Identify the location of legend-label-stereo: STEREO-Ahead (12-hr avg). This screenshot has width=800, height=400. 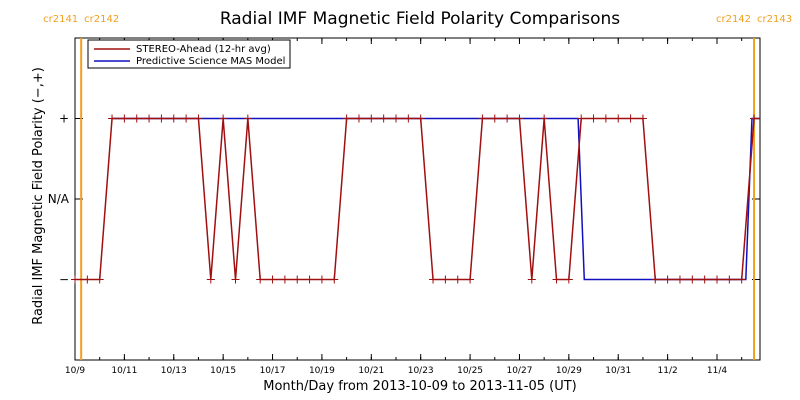
(203, 49).